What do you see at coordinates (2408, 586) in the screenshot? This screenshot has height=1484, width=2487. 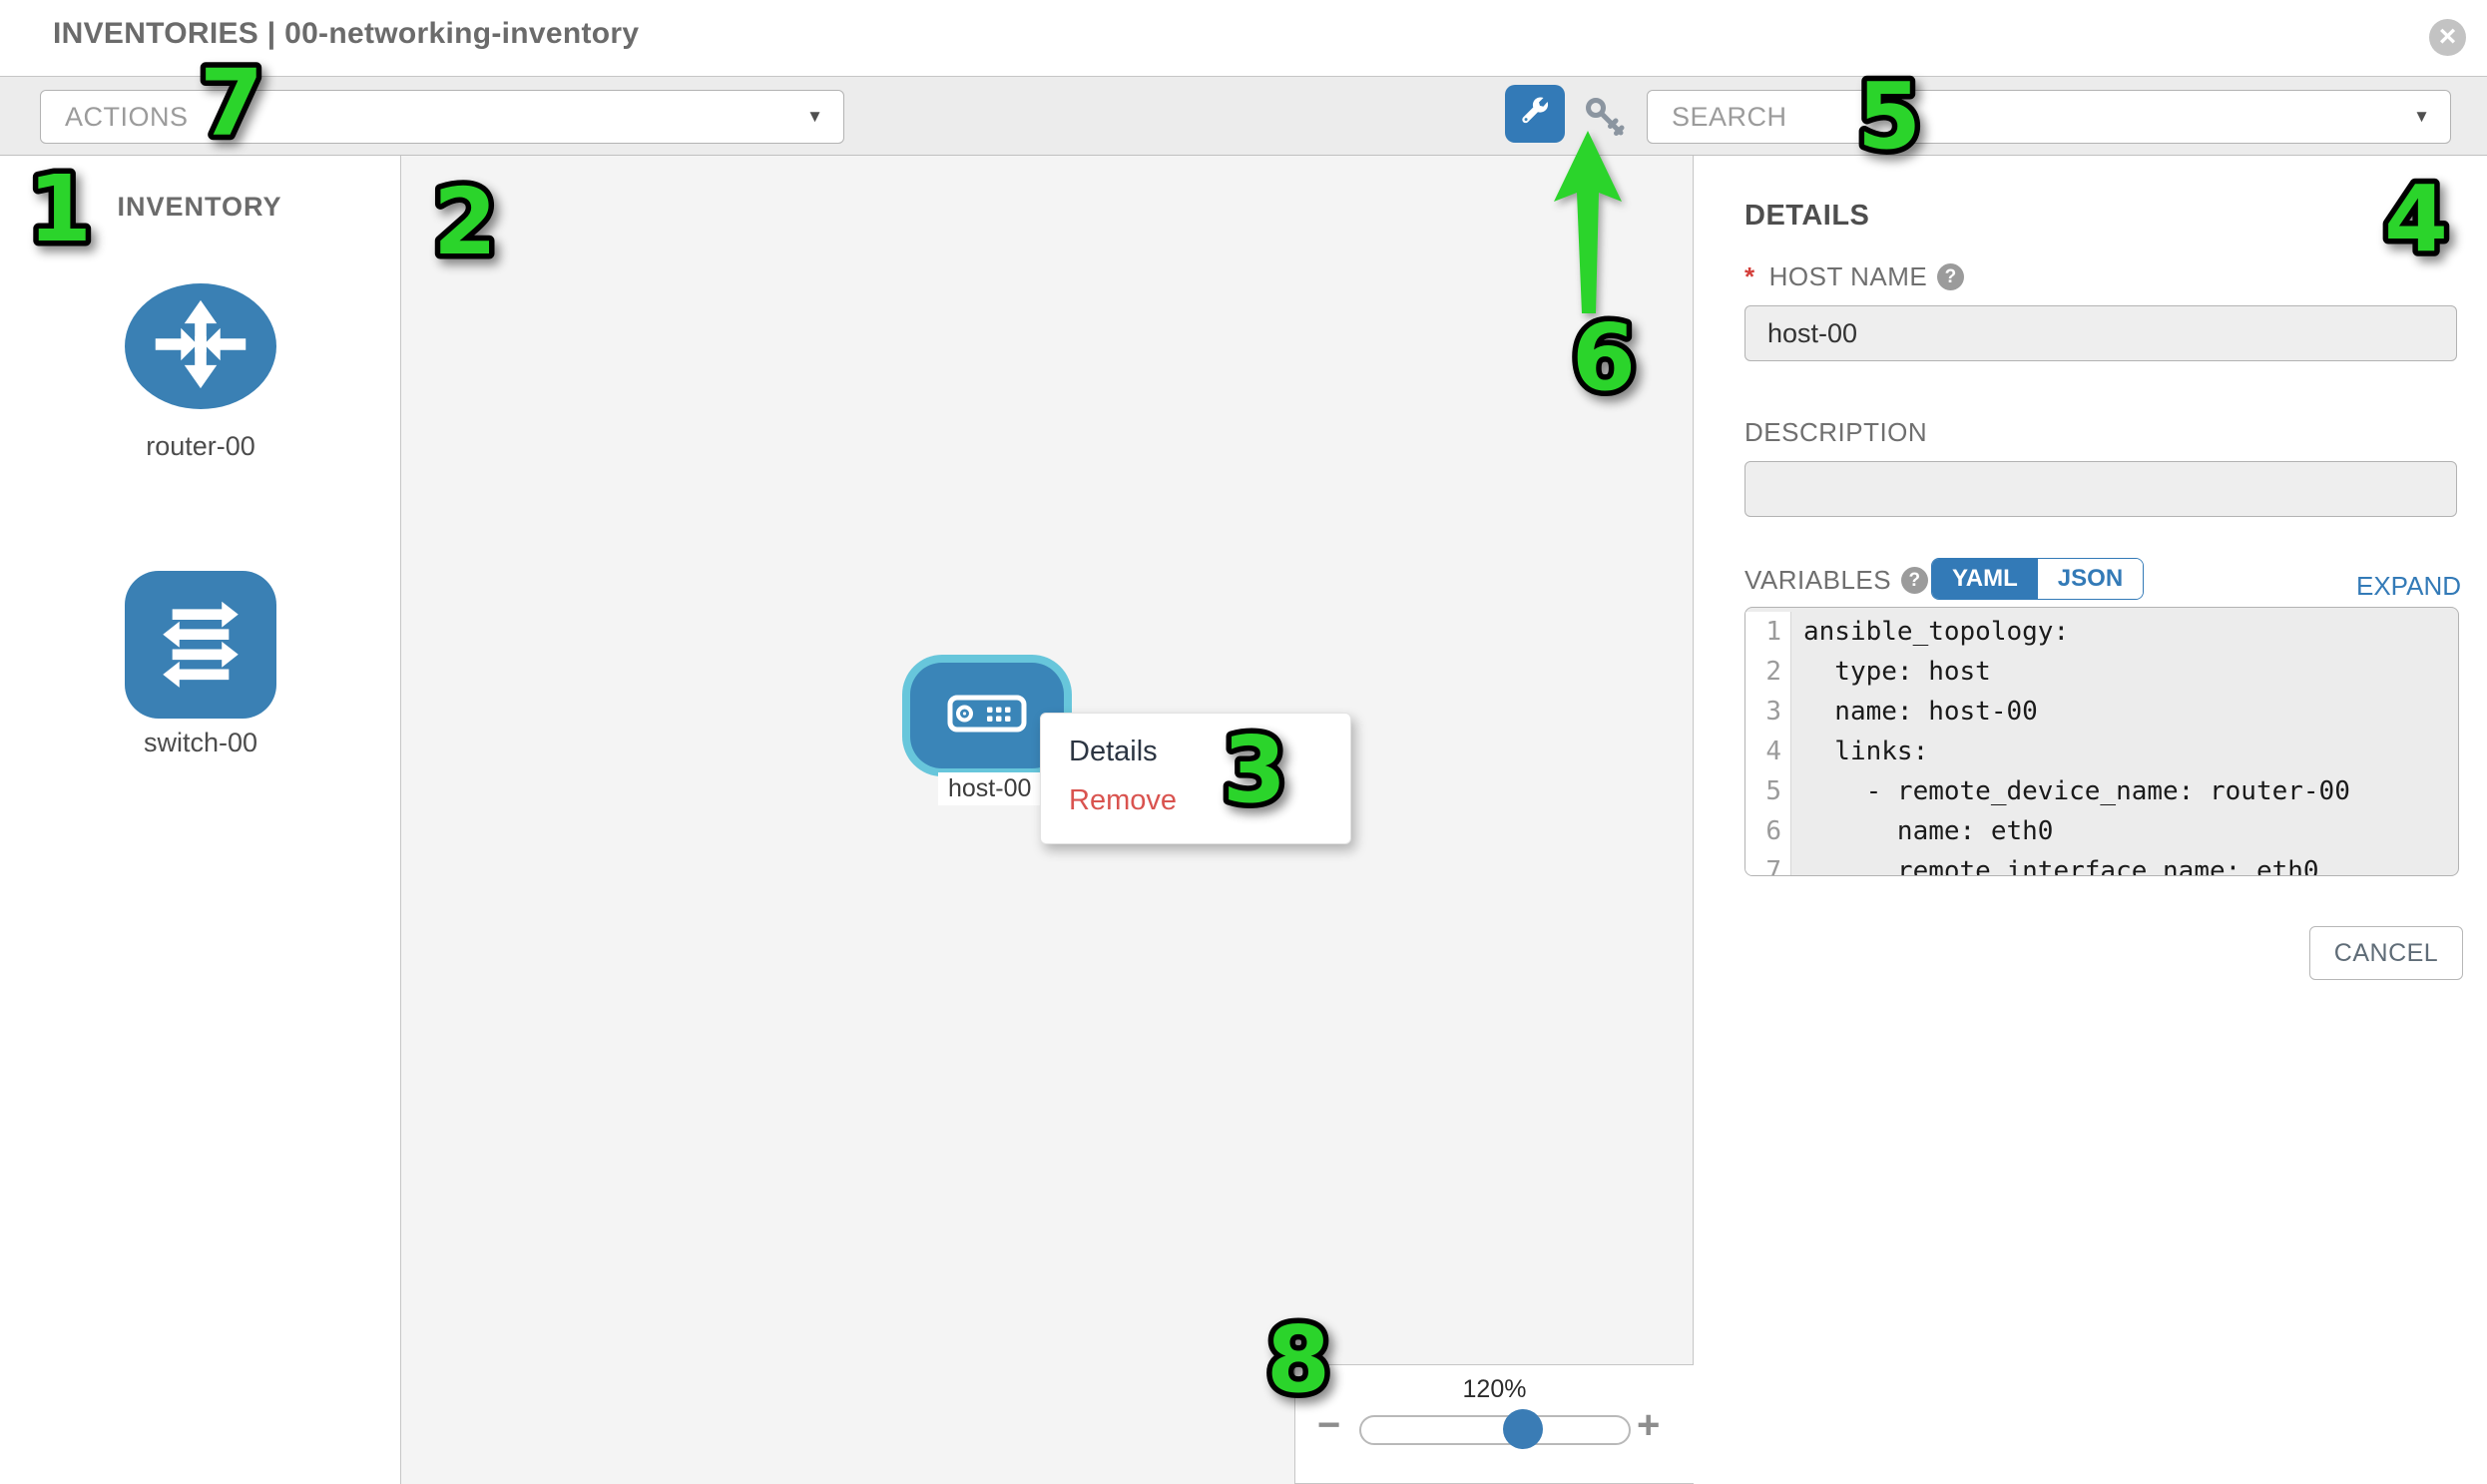 I see `expand-link: EXPAND` at bounding box center [2408, 586].